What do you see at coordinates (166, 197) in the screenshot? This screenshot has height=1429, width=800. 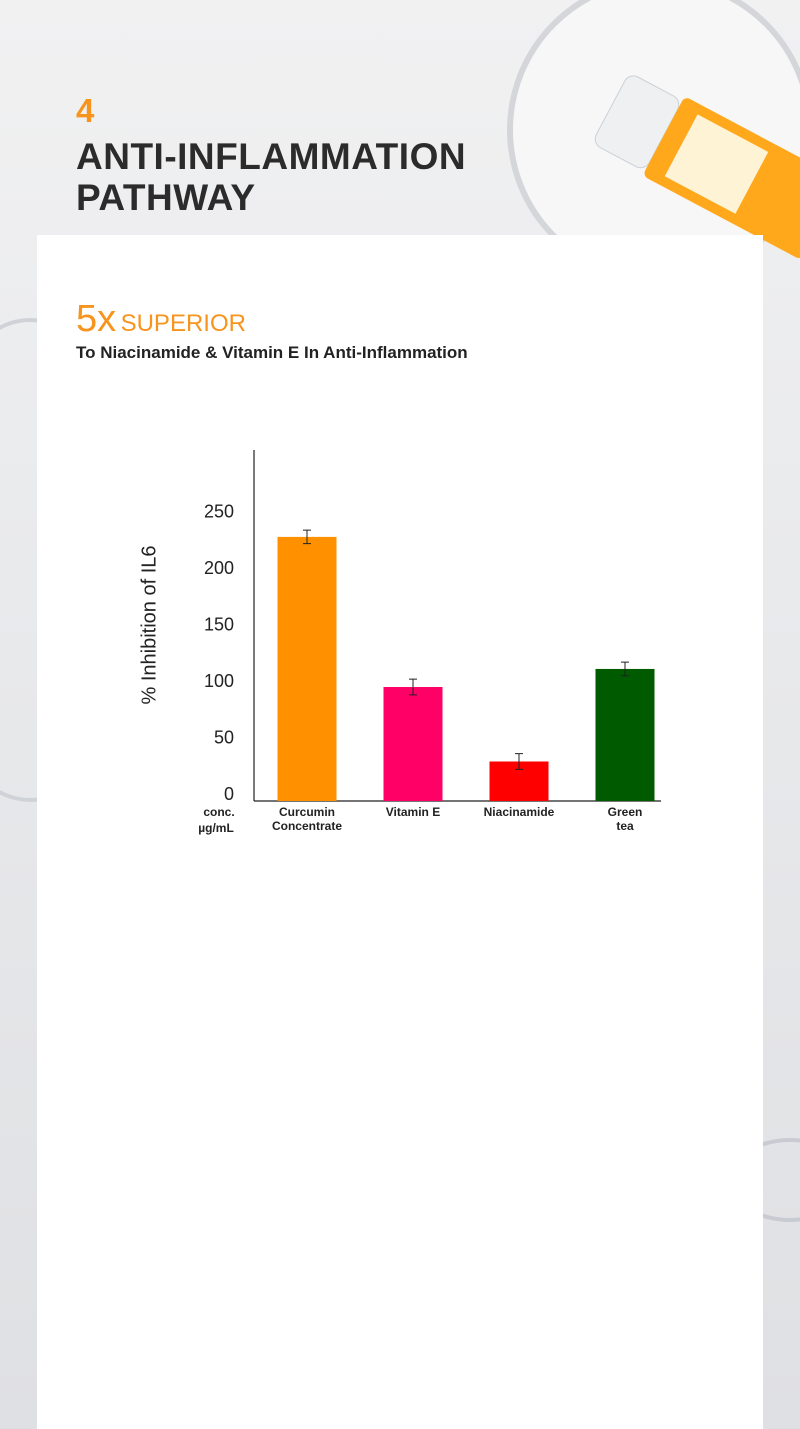 I see `title-line: PATHWAY` at bounding box center [166, 197].